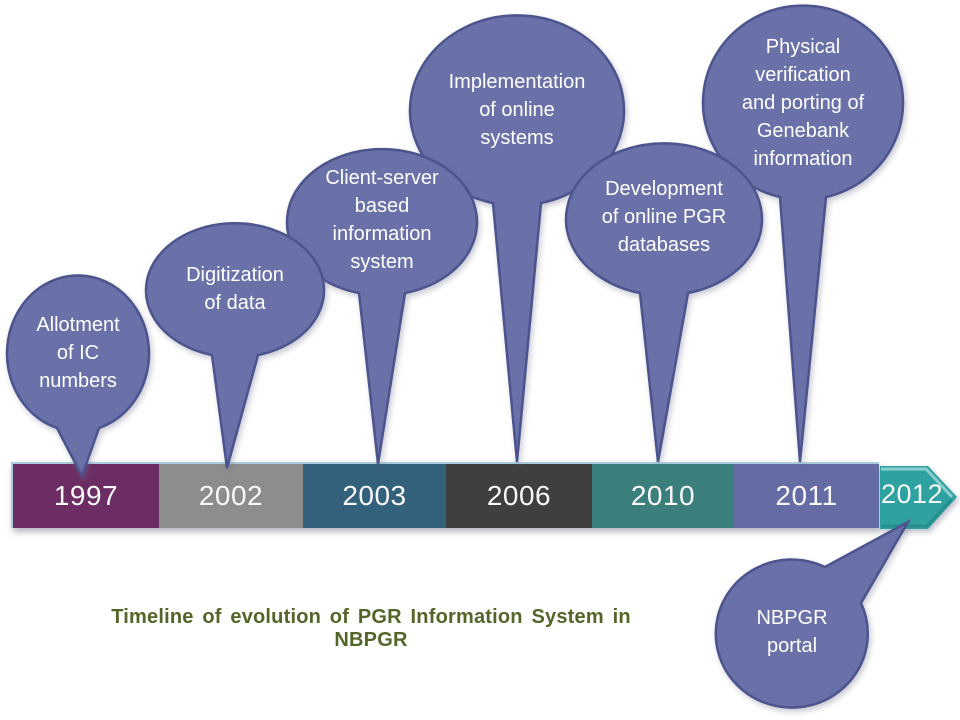 The image size is (960, 720). I want to click on balloon-nbpgr-portal-shape, so click(813, 613).